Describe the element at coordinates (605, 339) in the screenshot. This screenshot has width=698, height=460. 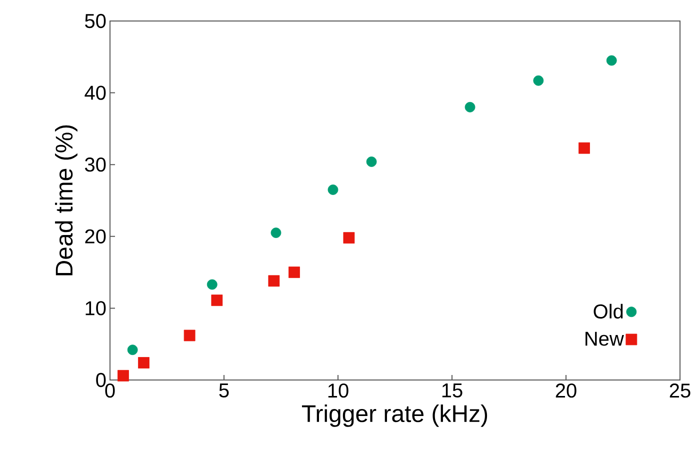
I see `legend-label: New` at that location.